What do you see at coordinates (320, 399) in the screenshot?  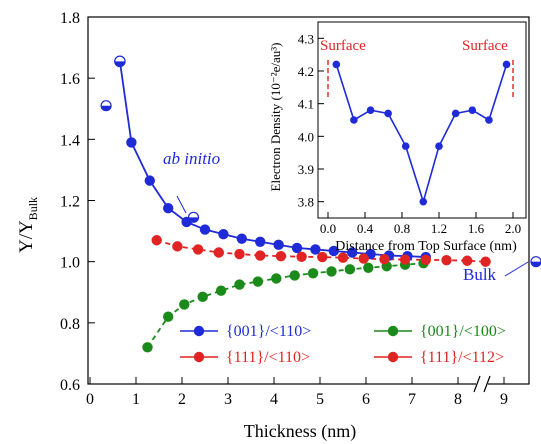 I see `x-tick-label: 5` at bounding box center [320, 399].